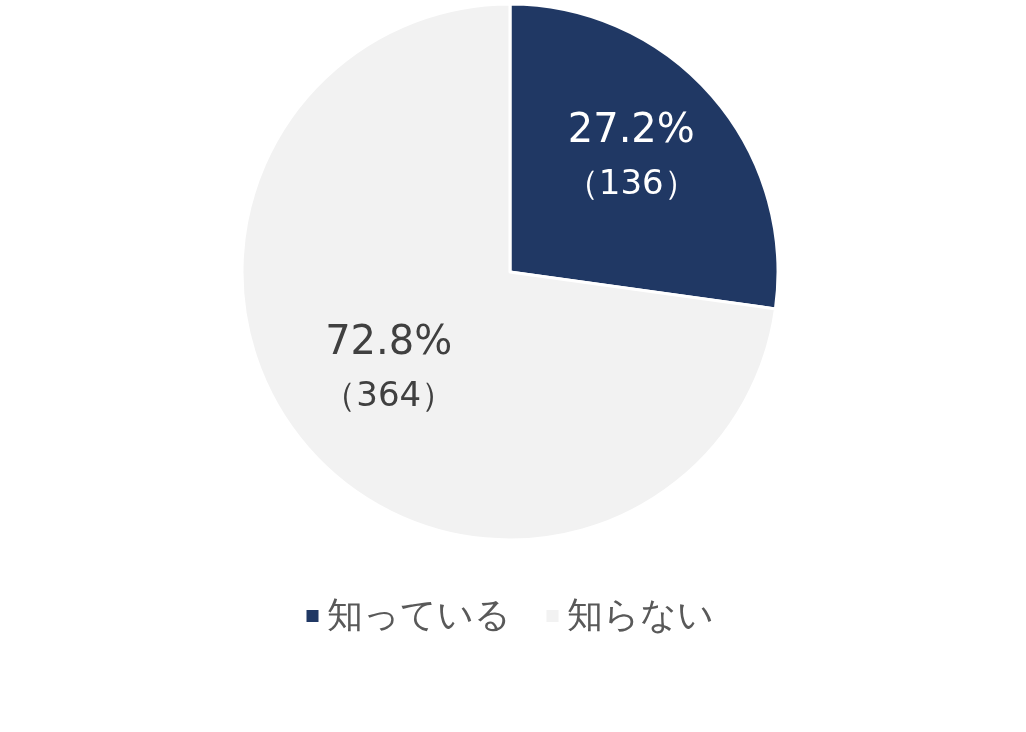  I want to click on legend-label: 知っている, so click(418, 614).